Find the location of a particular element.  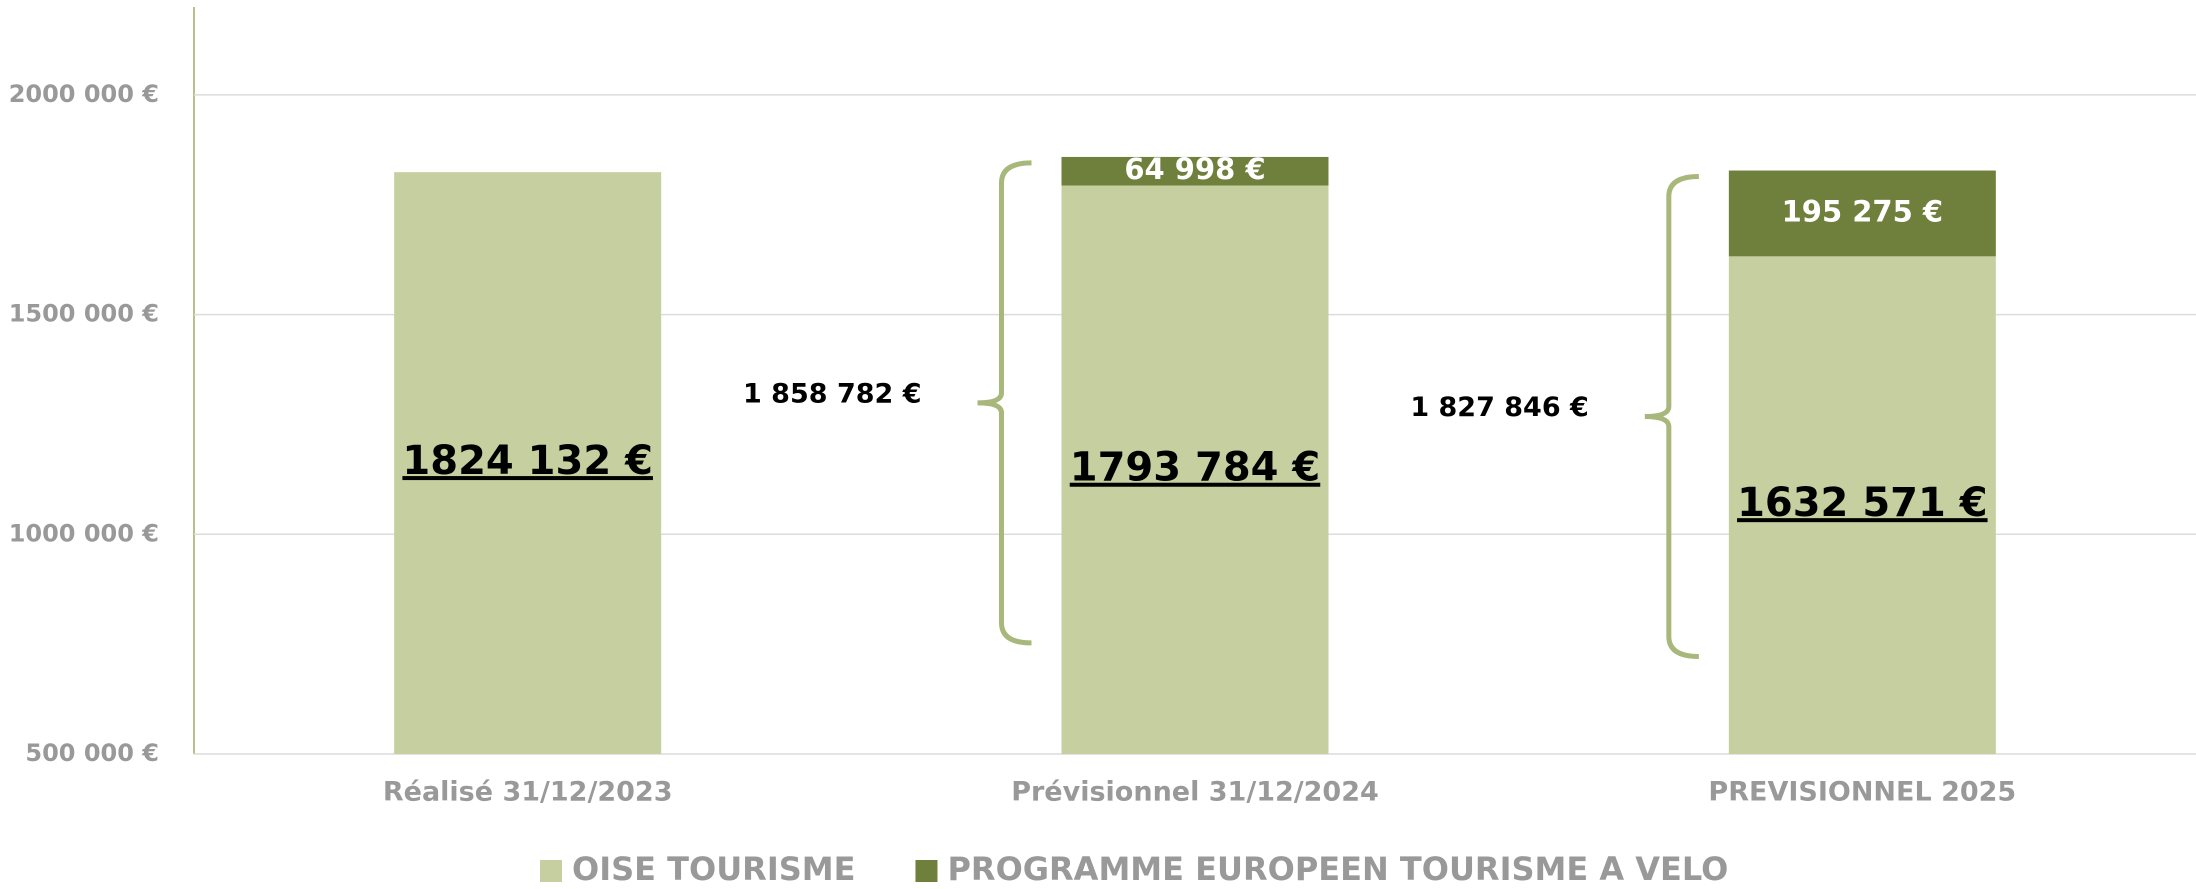

legend-label: OISE TOURISME is located at coordinates (713, 867).